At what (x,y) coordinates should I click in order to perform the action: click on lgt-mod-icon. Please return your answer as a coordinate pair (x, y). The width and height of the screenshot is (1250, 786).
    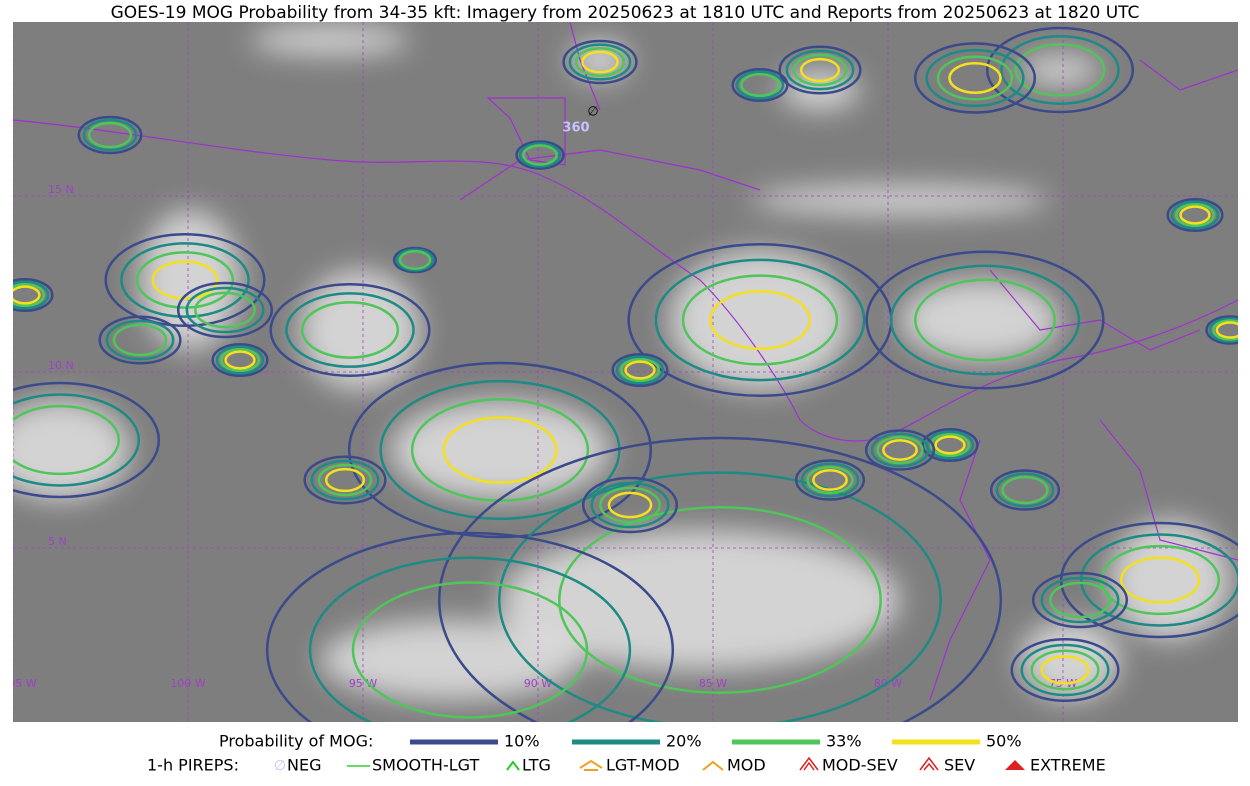
    Looking at the image, I should click on (591, 765).